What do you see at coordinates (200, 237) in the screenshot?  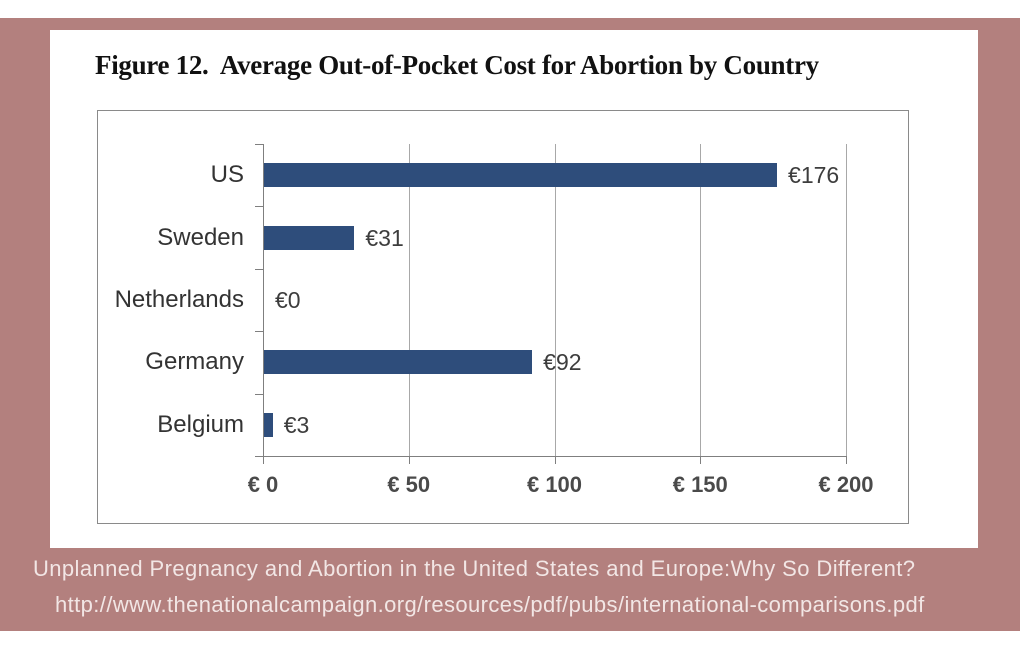 I see `category-label-sweden: Sweden` at bounding box center [200, 237].